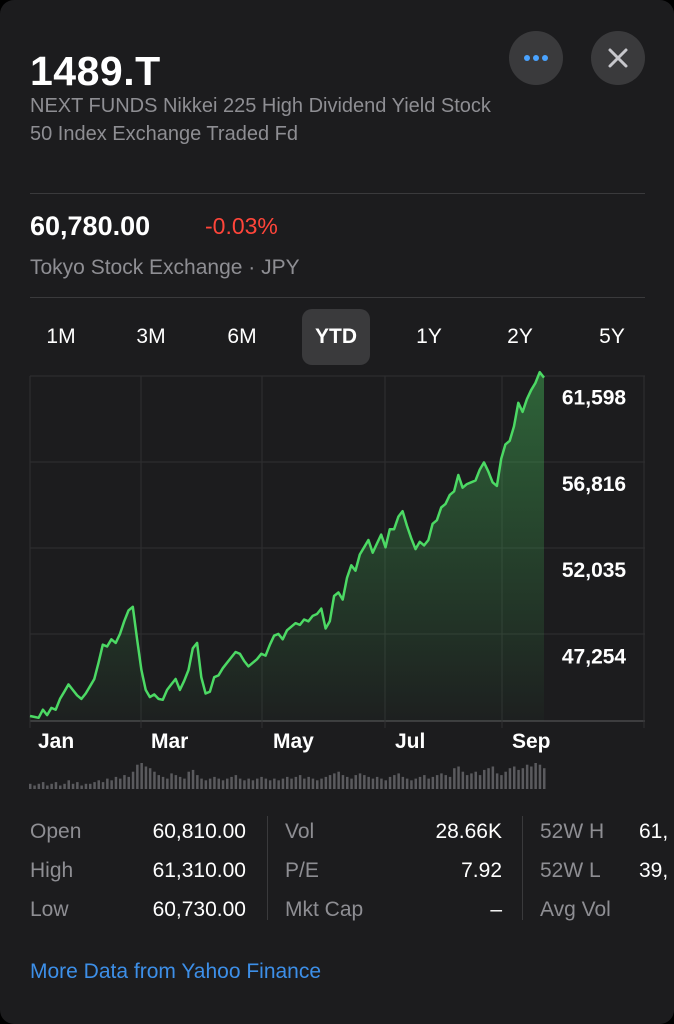 This screenshot has height=1024, width=674. Describe the element at coordinates (337, 297) in the screenshot. I see `quote-divider` at that location.